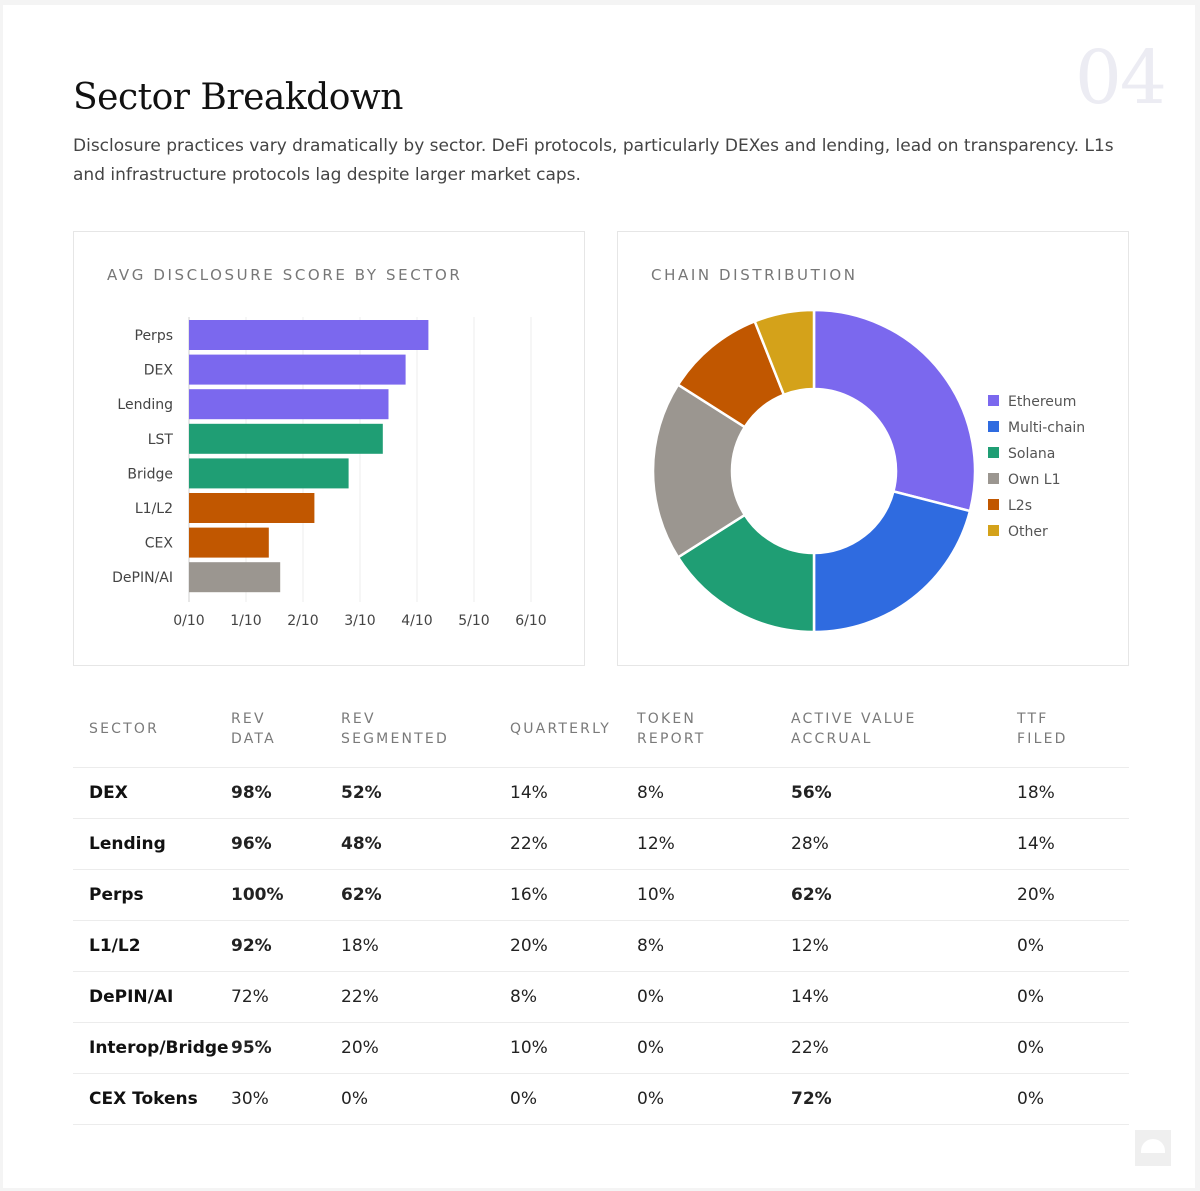  I want to click on sector-name-cell: Lending, so click(152, 844).